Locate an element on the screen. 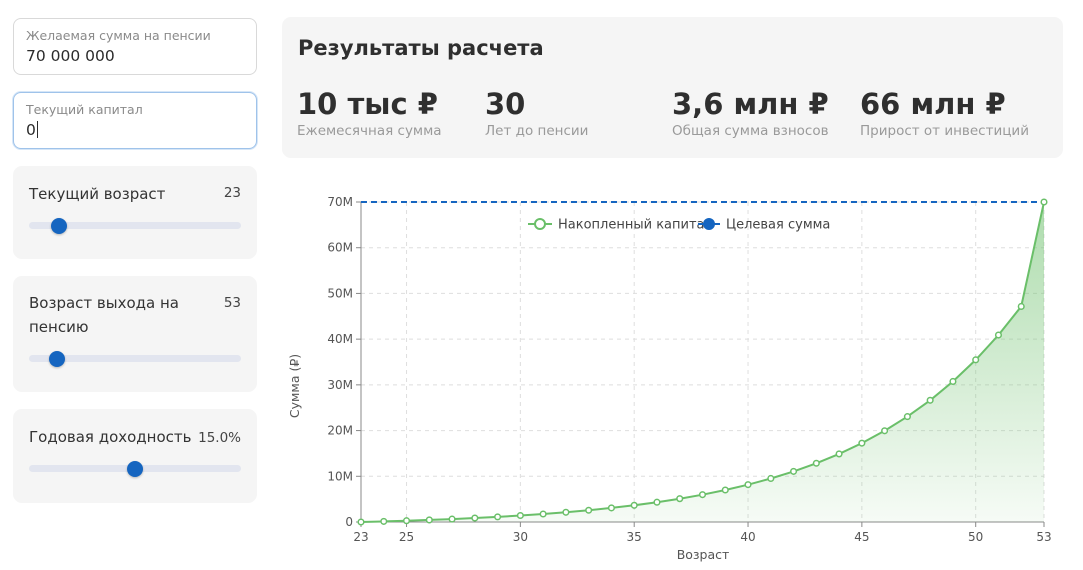 The image size is (1083, 570). stat-label: Общая сумма взносов is located at coordinates (750, 131).